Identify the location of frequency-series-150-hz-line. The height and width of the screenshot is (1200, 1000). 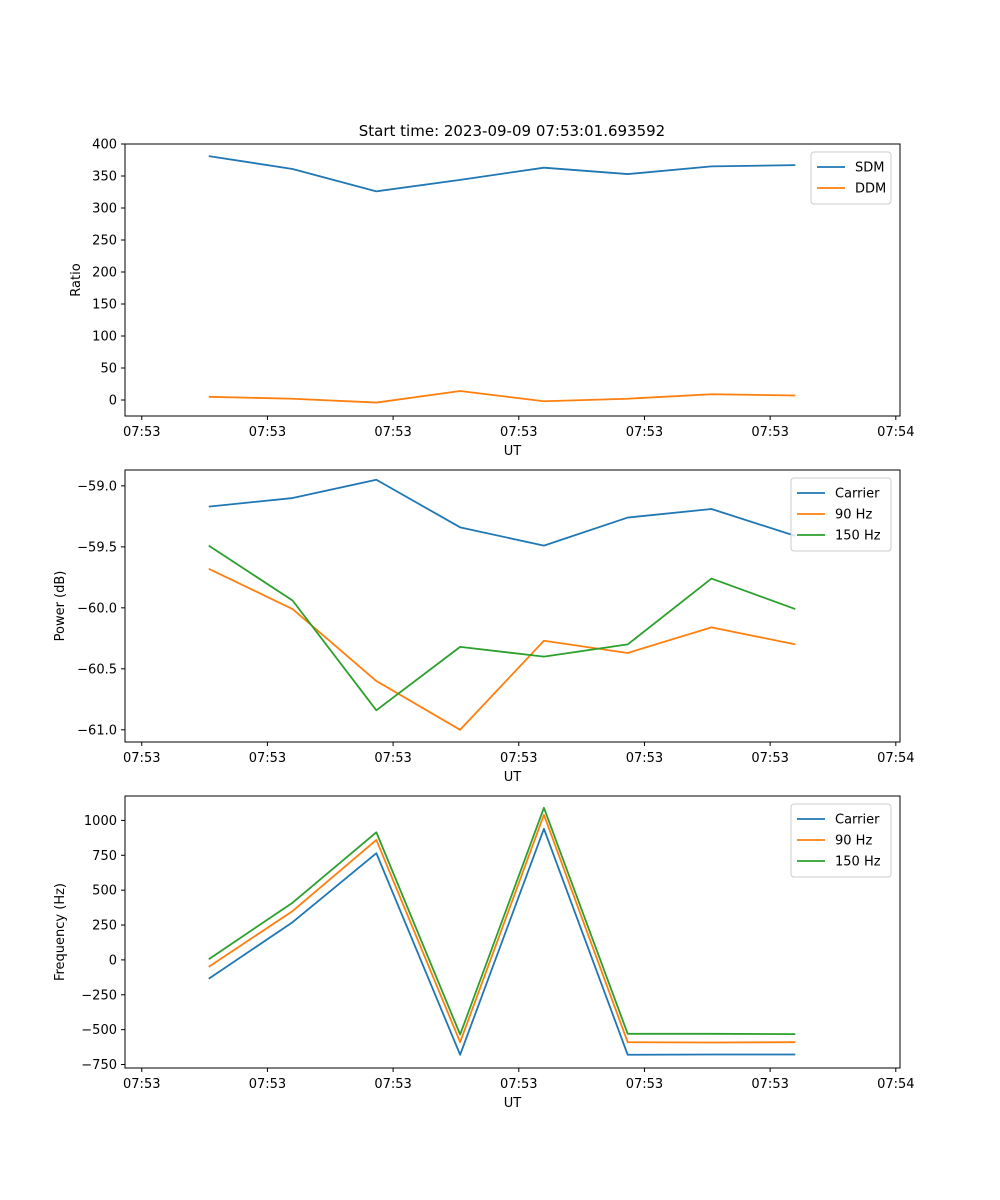
(502, 921).